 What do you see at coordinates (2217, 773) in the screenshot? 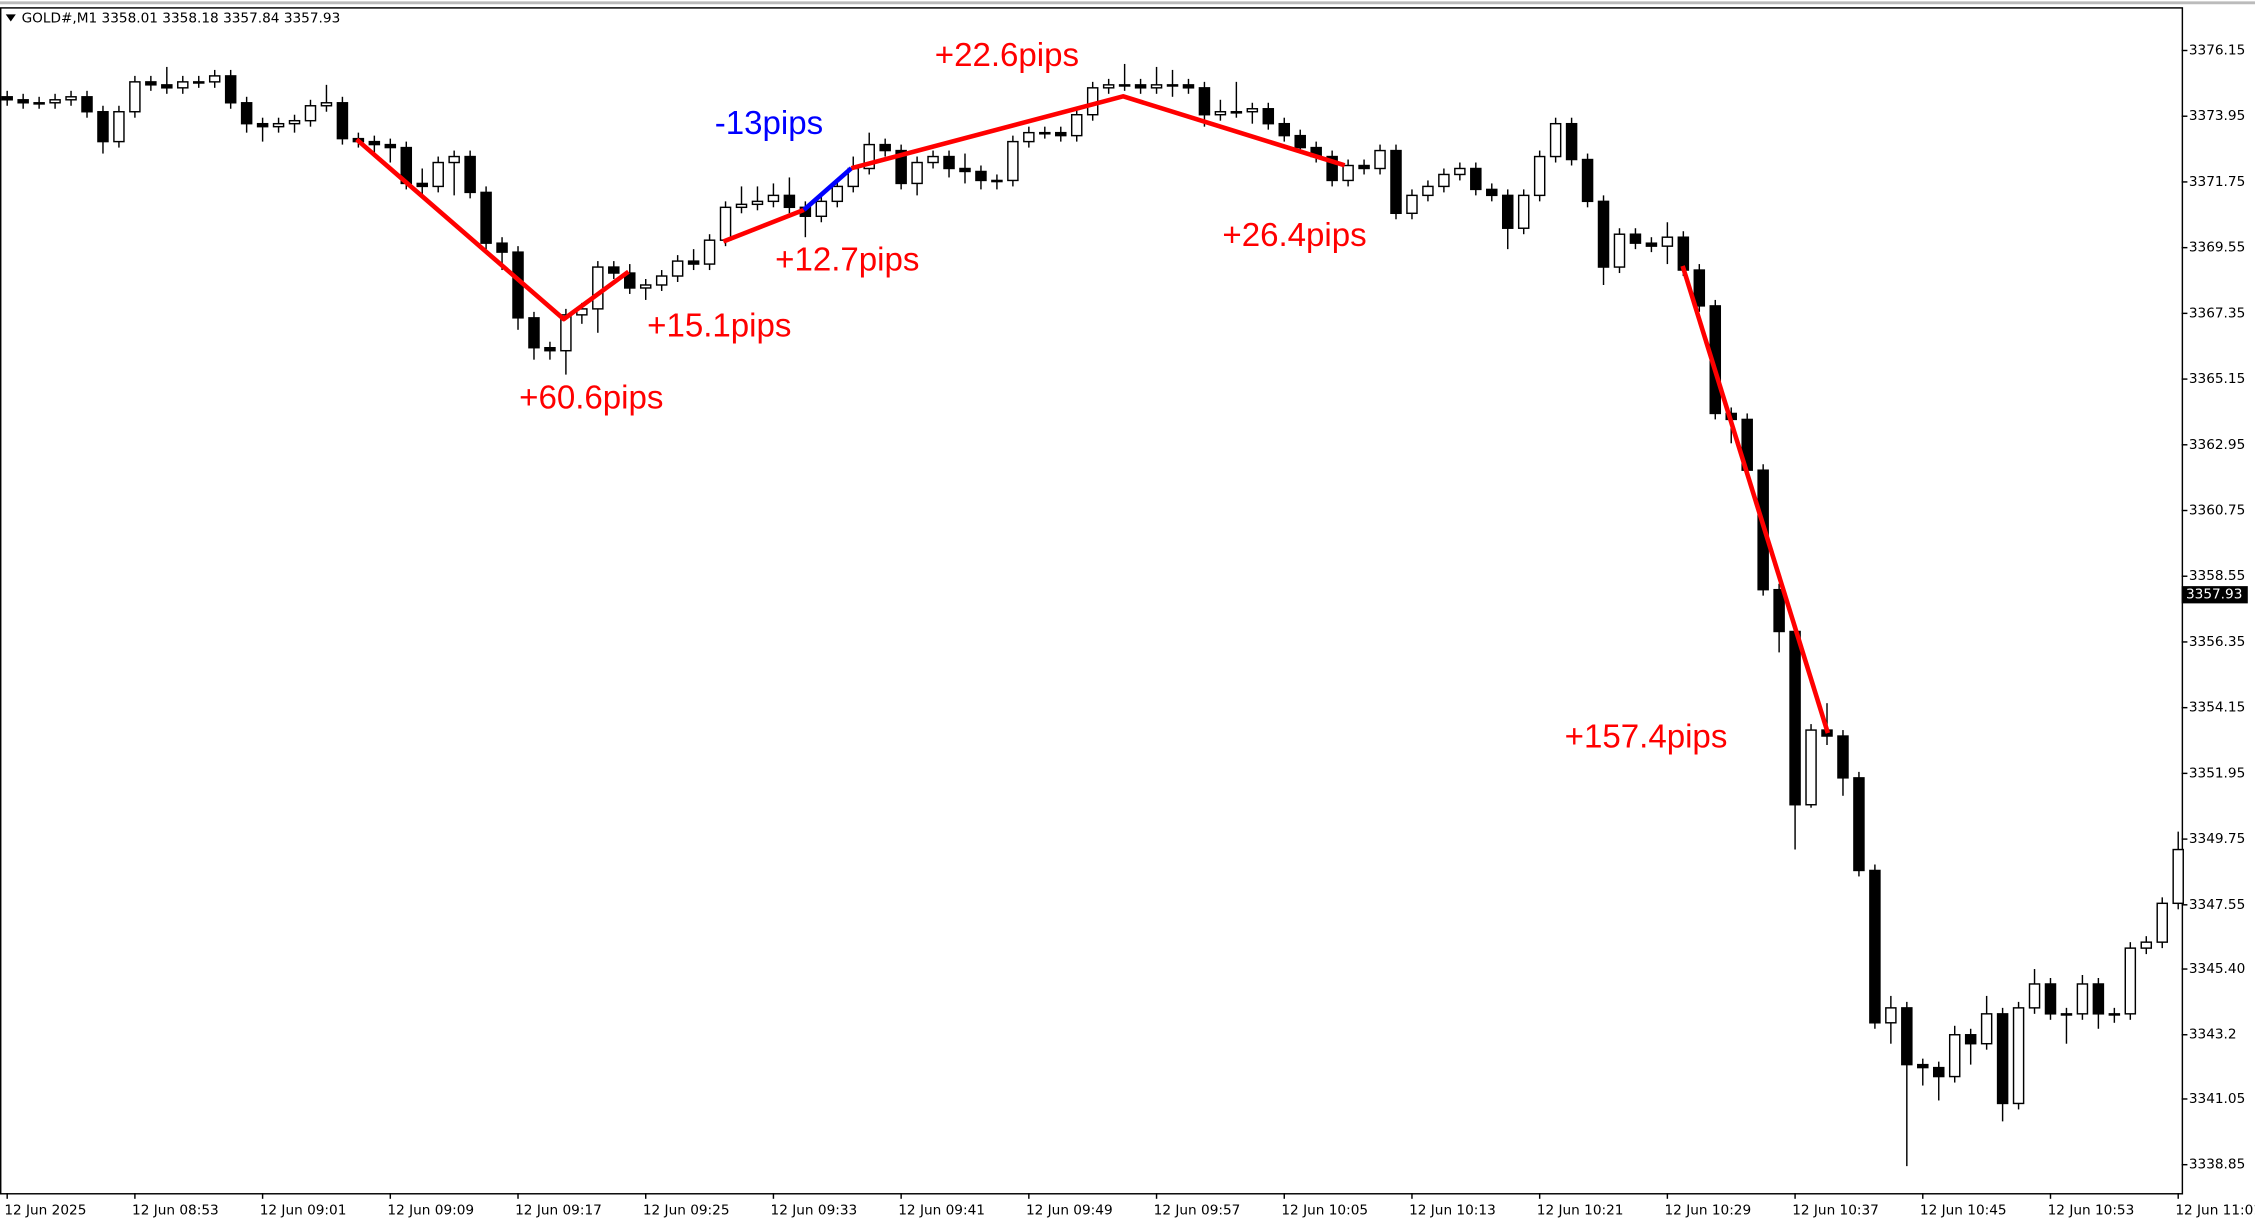
I see `y-tick-label: 3351.95` at bounding box center [2217, 773].